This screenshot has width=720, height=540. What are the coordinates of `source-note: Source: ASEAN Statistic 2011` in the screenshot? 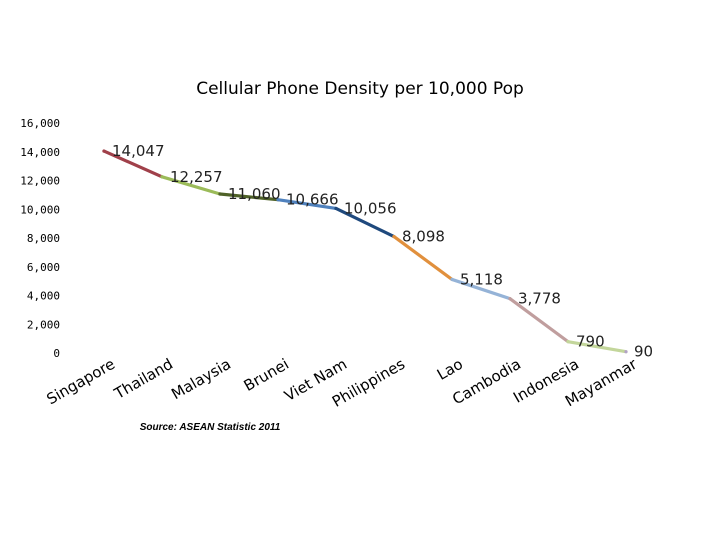 It's located at (210, 427).